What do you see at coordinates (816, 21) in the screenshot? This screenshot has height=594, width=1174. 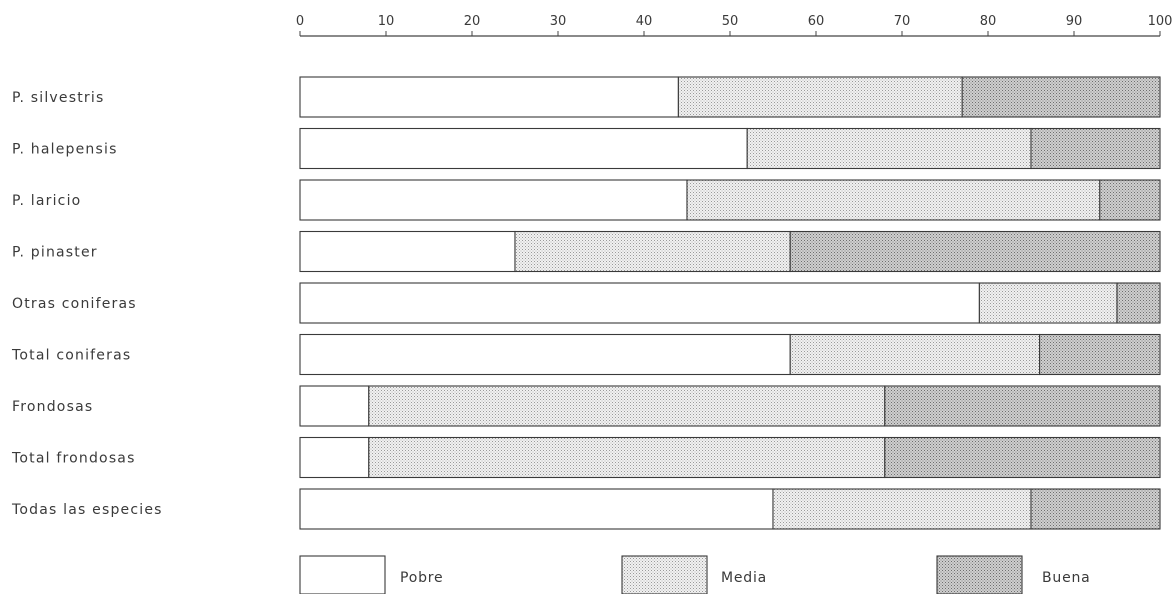 I see `x-tick-label: 60` at bounding box center [816, 21].